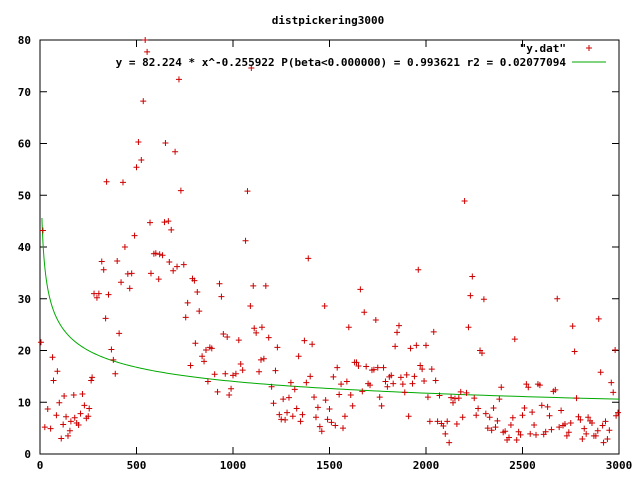 Image resolution: width=640 pixels, height=480 pixels. What do you see at coordinates (40, 465) in the screenshot?
I see `x-tick-label: 0` at bounding box center [40, 465].